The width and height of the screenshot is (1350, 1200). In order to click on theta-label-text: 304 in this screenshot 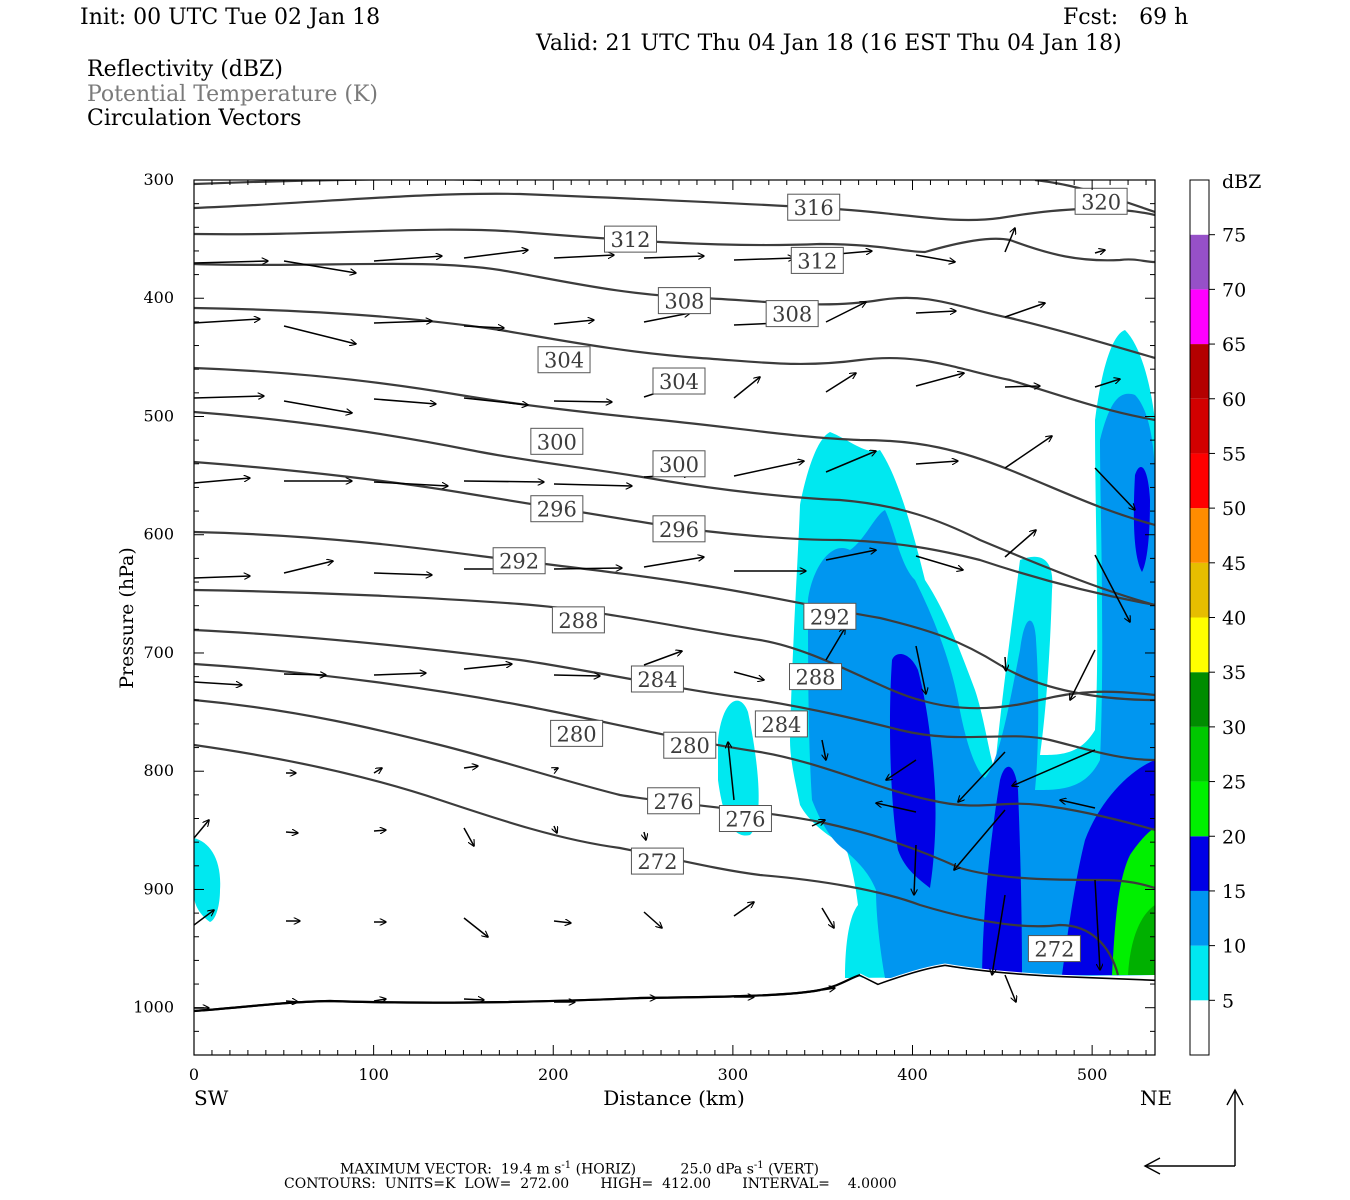, I will do `click(564, 361)`.